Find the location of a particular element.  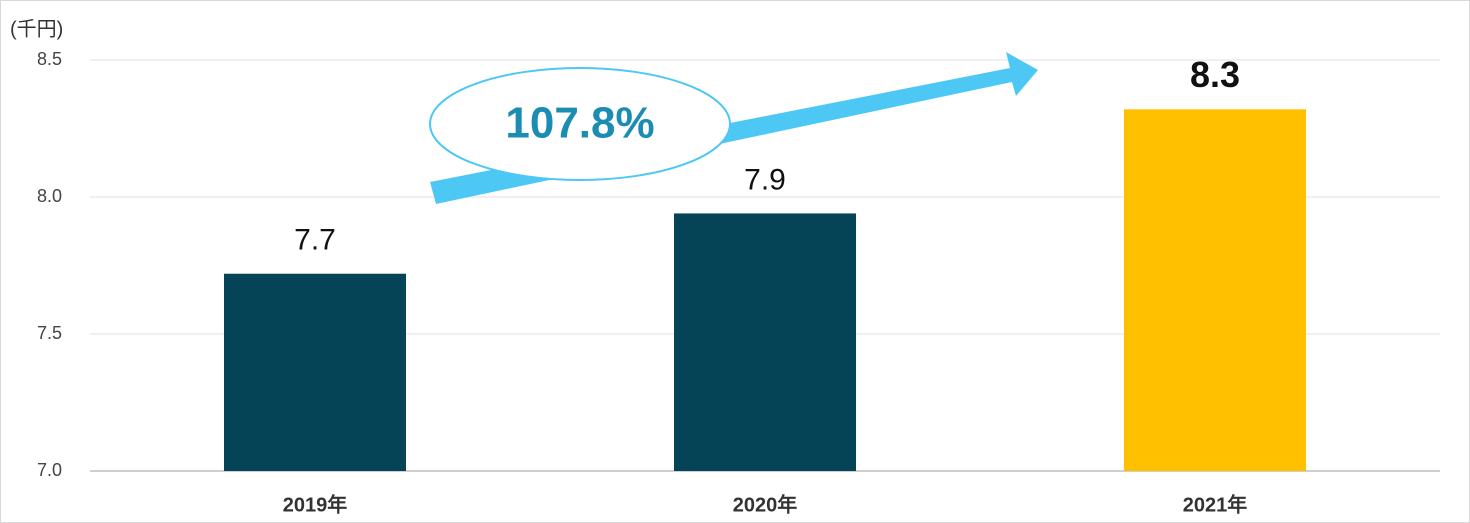

value-label: 8.3 is located at coordinates (1215, 74).